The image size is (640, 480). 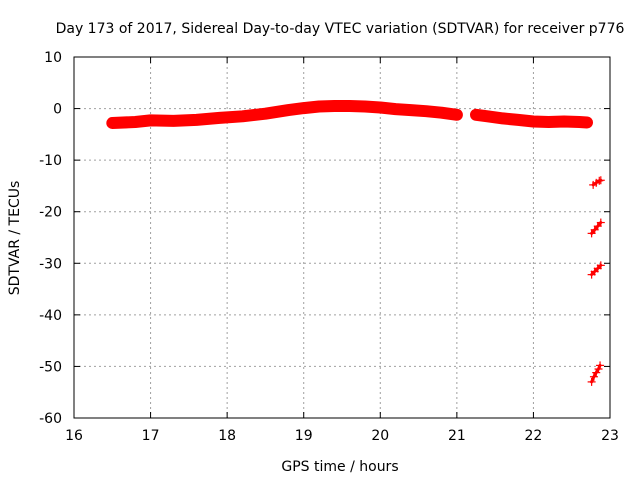 What do you see at coordinates (50, 316) in the screenshot?
I see `y-tick-label: -40` at bounding box center [50, 316].